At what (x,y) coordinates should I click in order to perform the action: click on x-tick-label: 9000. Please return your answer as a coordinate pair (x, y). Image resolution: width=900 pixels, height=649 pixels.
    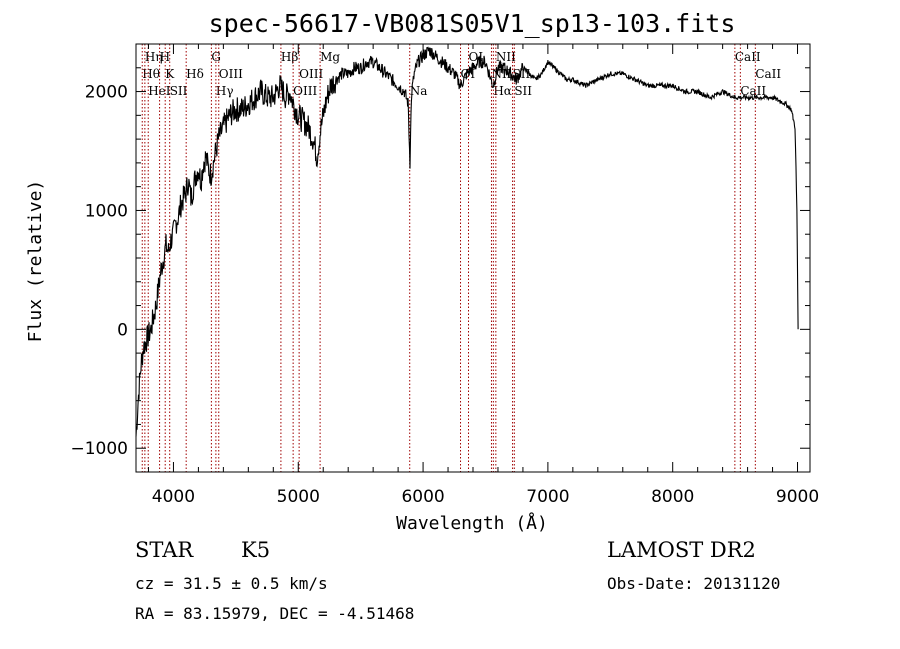
    Looking at the image, I should click on (797, 497).